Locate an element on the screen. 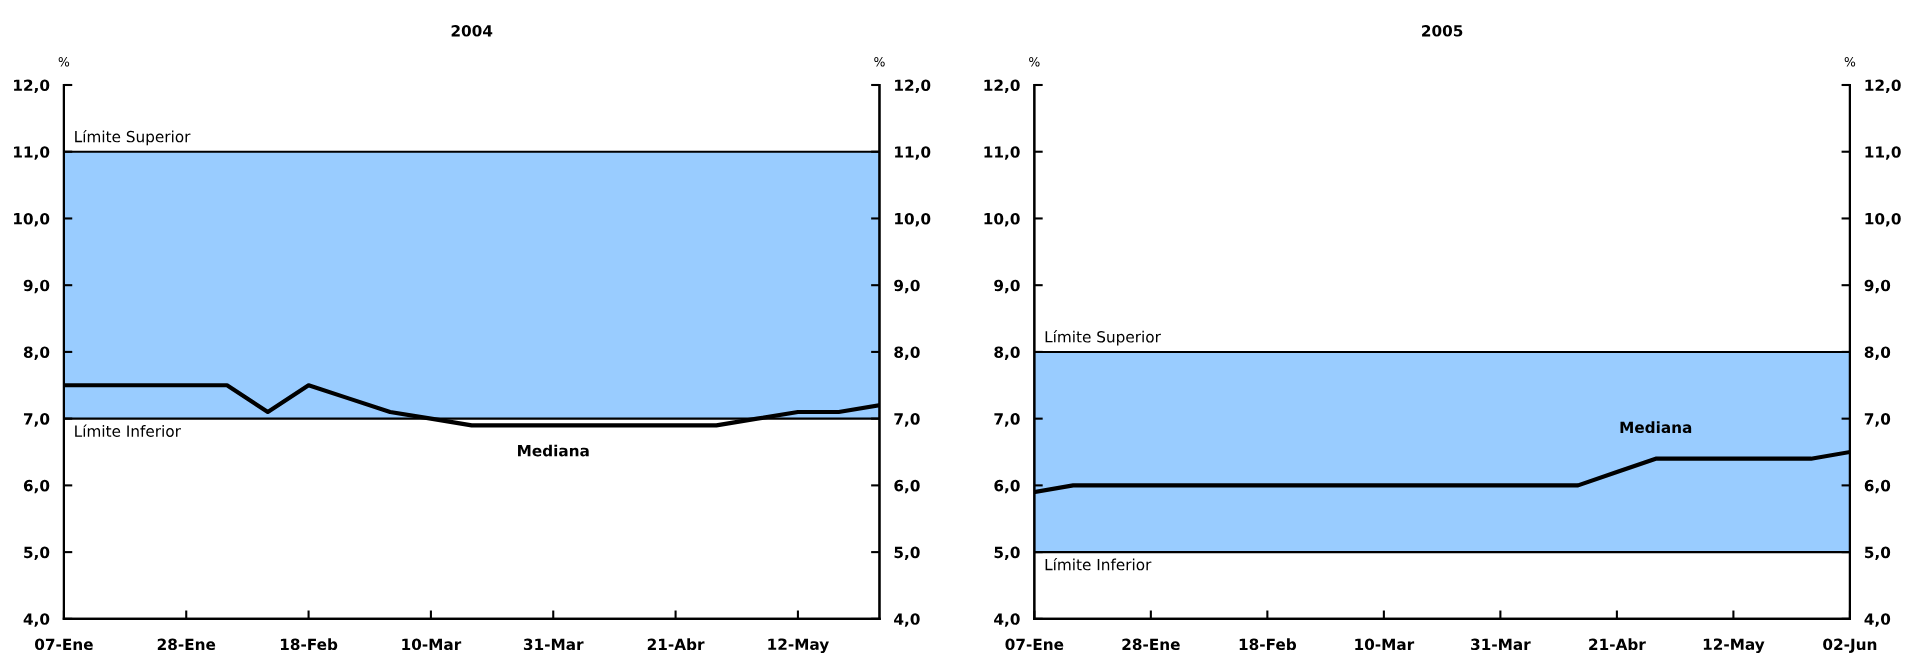 This screenshot has height=664, width=1919. x-tick-label: 02-Jun is located at coordinates (1850, 645).